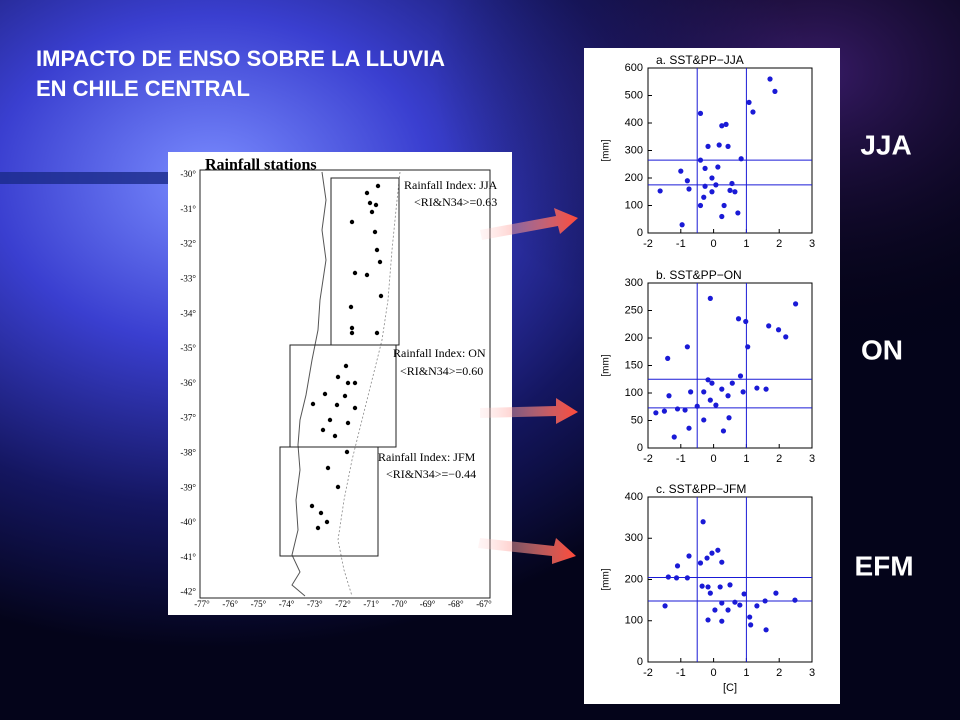 This screenshot has width=960, height=725. Describe the element at coordinates (634, 283) in the screenshot. I see `y-tick-label: 300` at that location.